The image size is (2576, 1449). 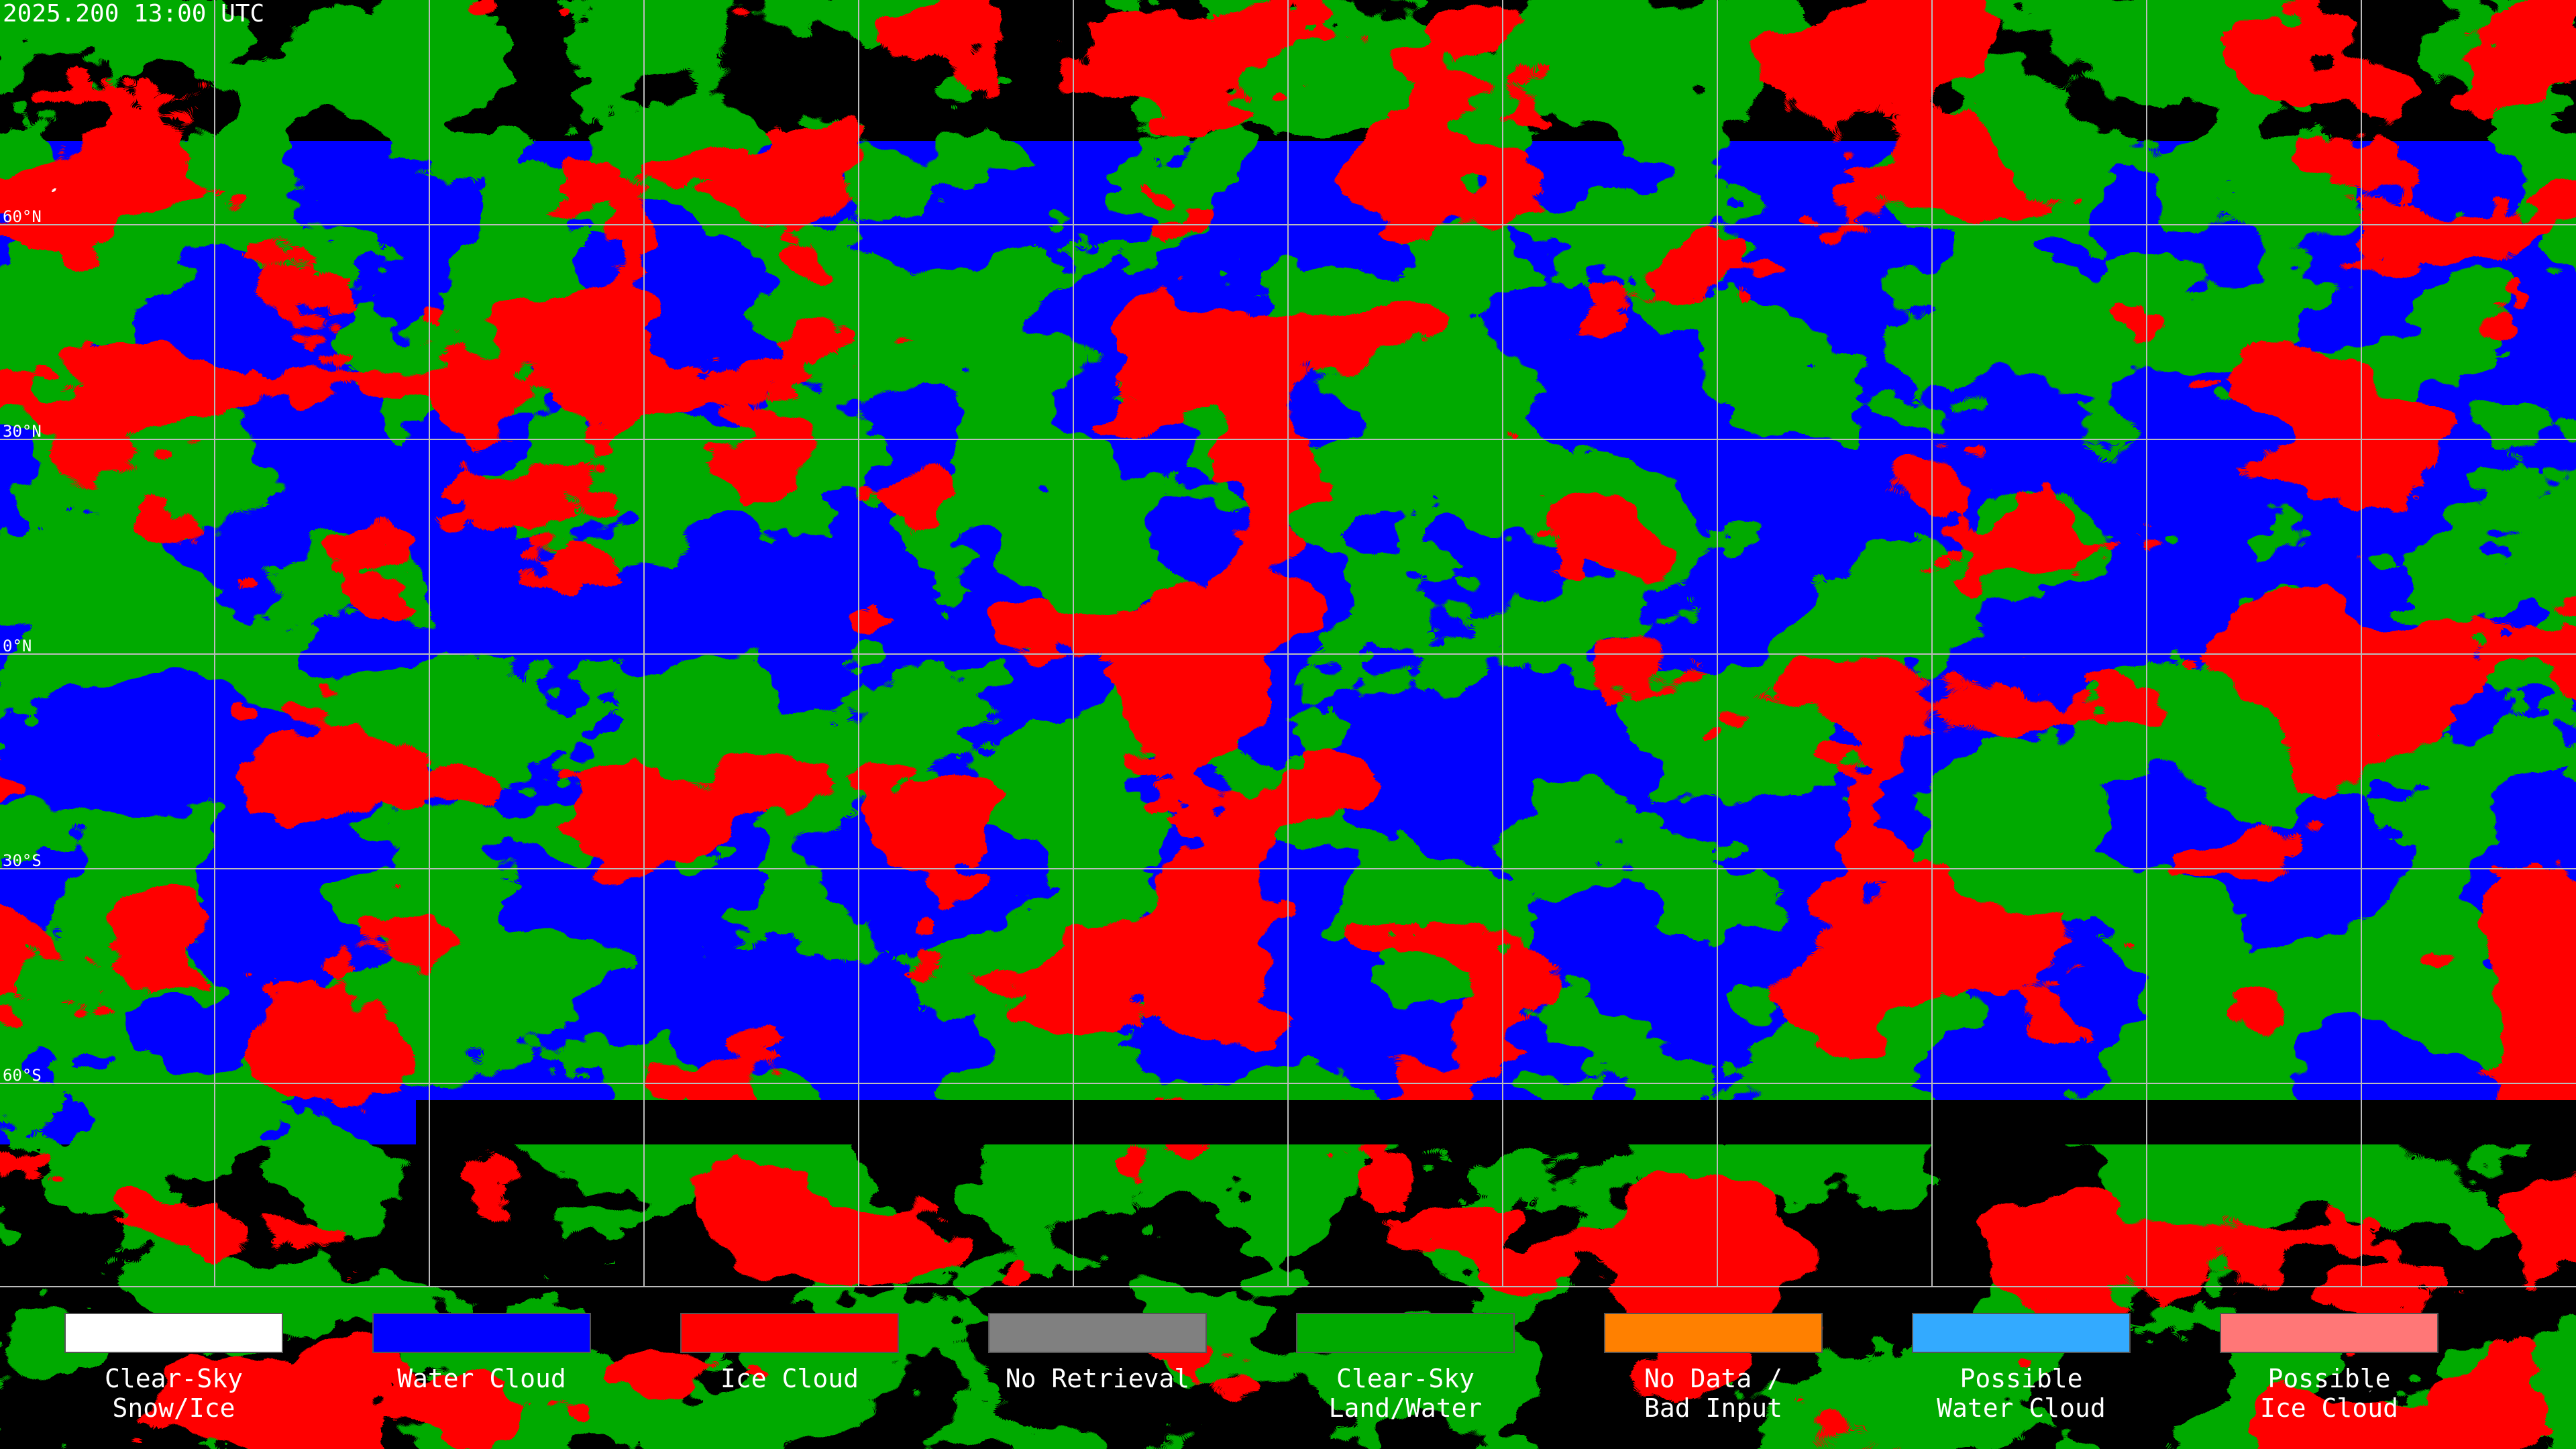 What do you see at coordinates (133, 14) in the screenshot?
I see `timestamp: 2025.200 13:00 UTC` at bounding box center [133, 14].